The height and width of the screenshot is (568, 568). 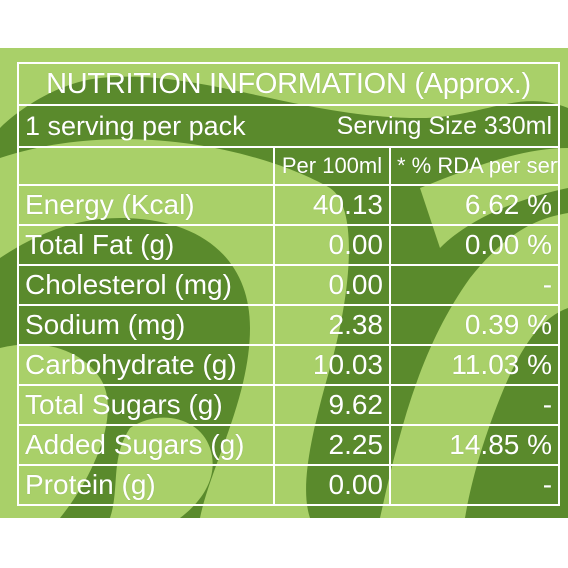 I want to click on per100-value: 2.38, so click(x=332, y=325).